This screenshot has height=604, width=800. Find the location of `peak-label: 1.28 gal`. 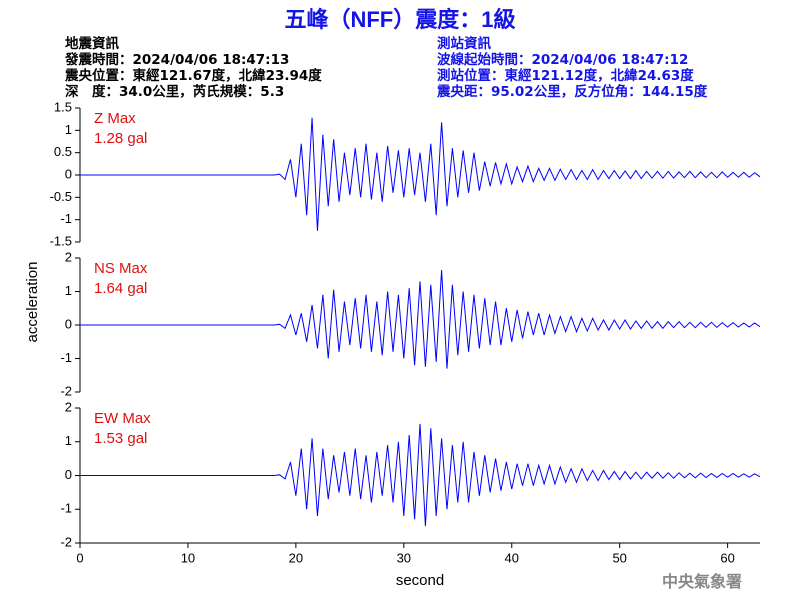

peak-label: 1.28 gal is located at coordinates (120, 138).